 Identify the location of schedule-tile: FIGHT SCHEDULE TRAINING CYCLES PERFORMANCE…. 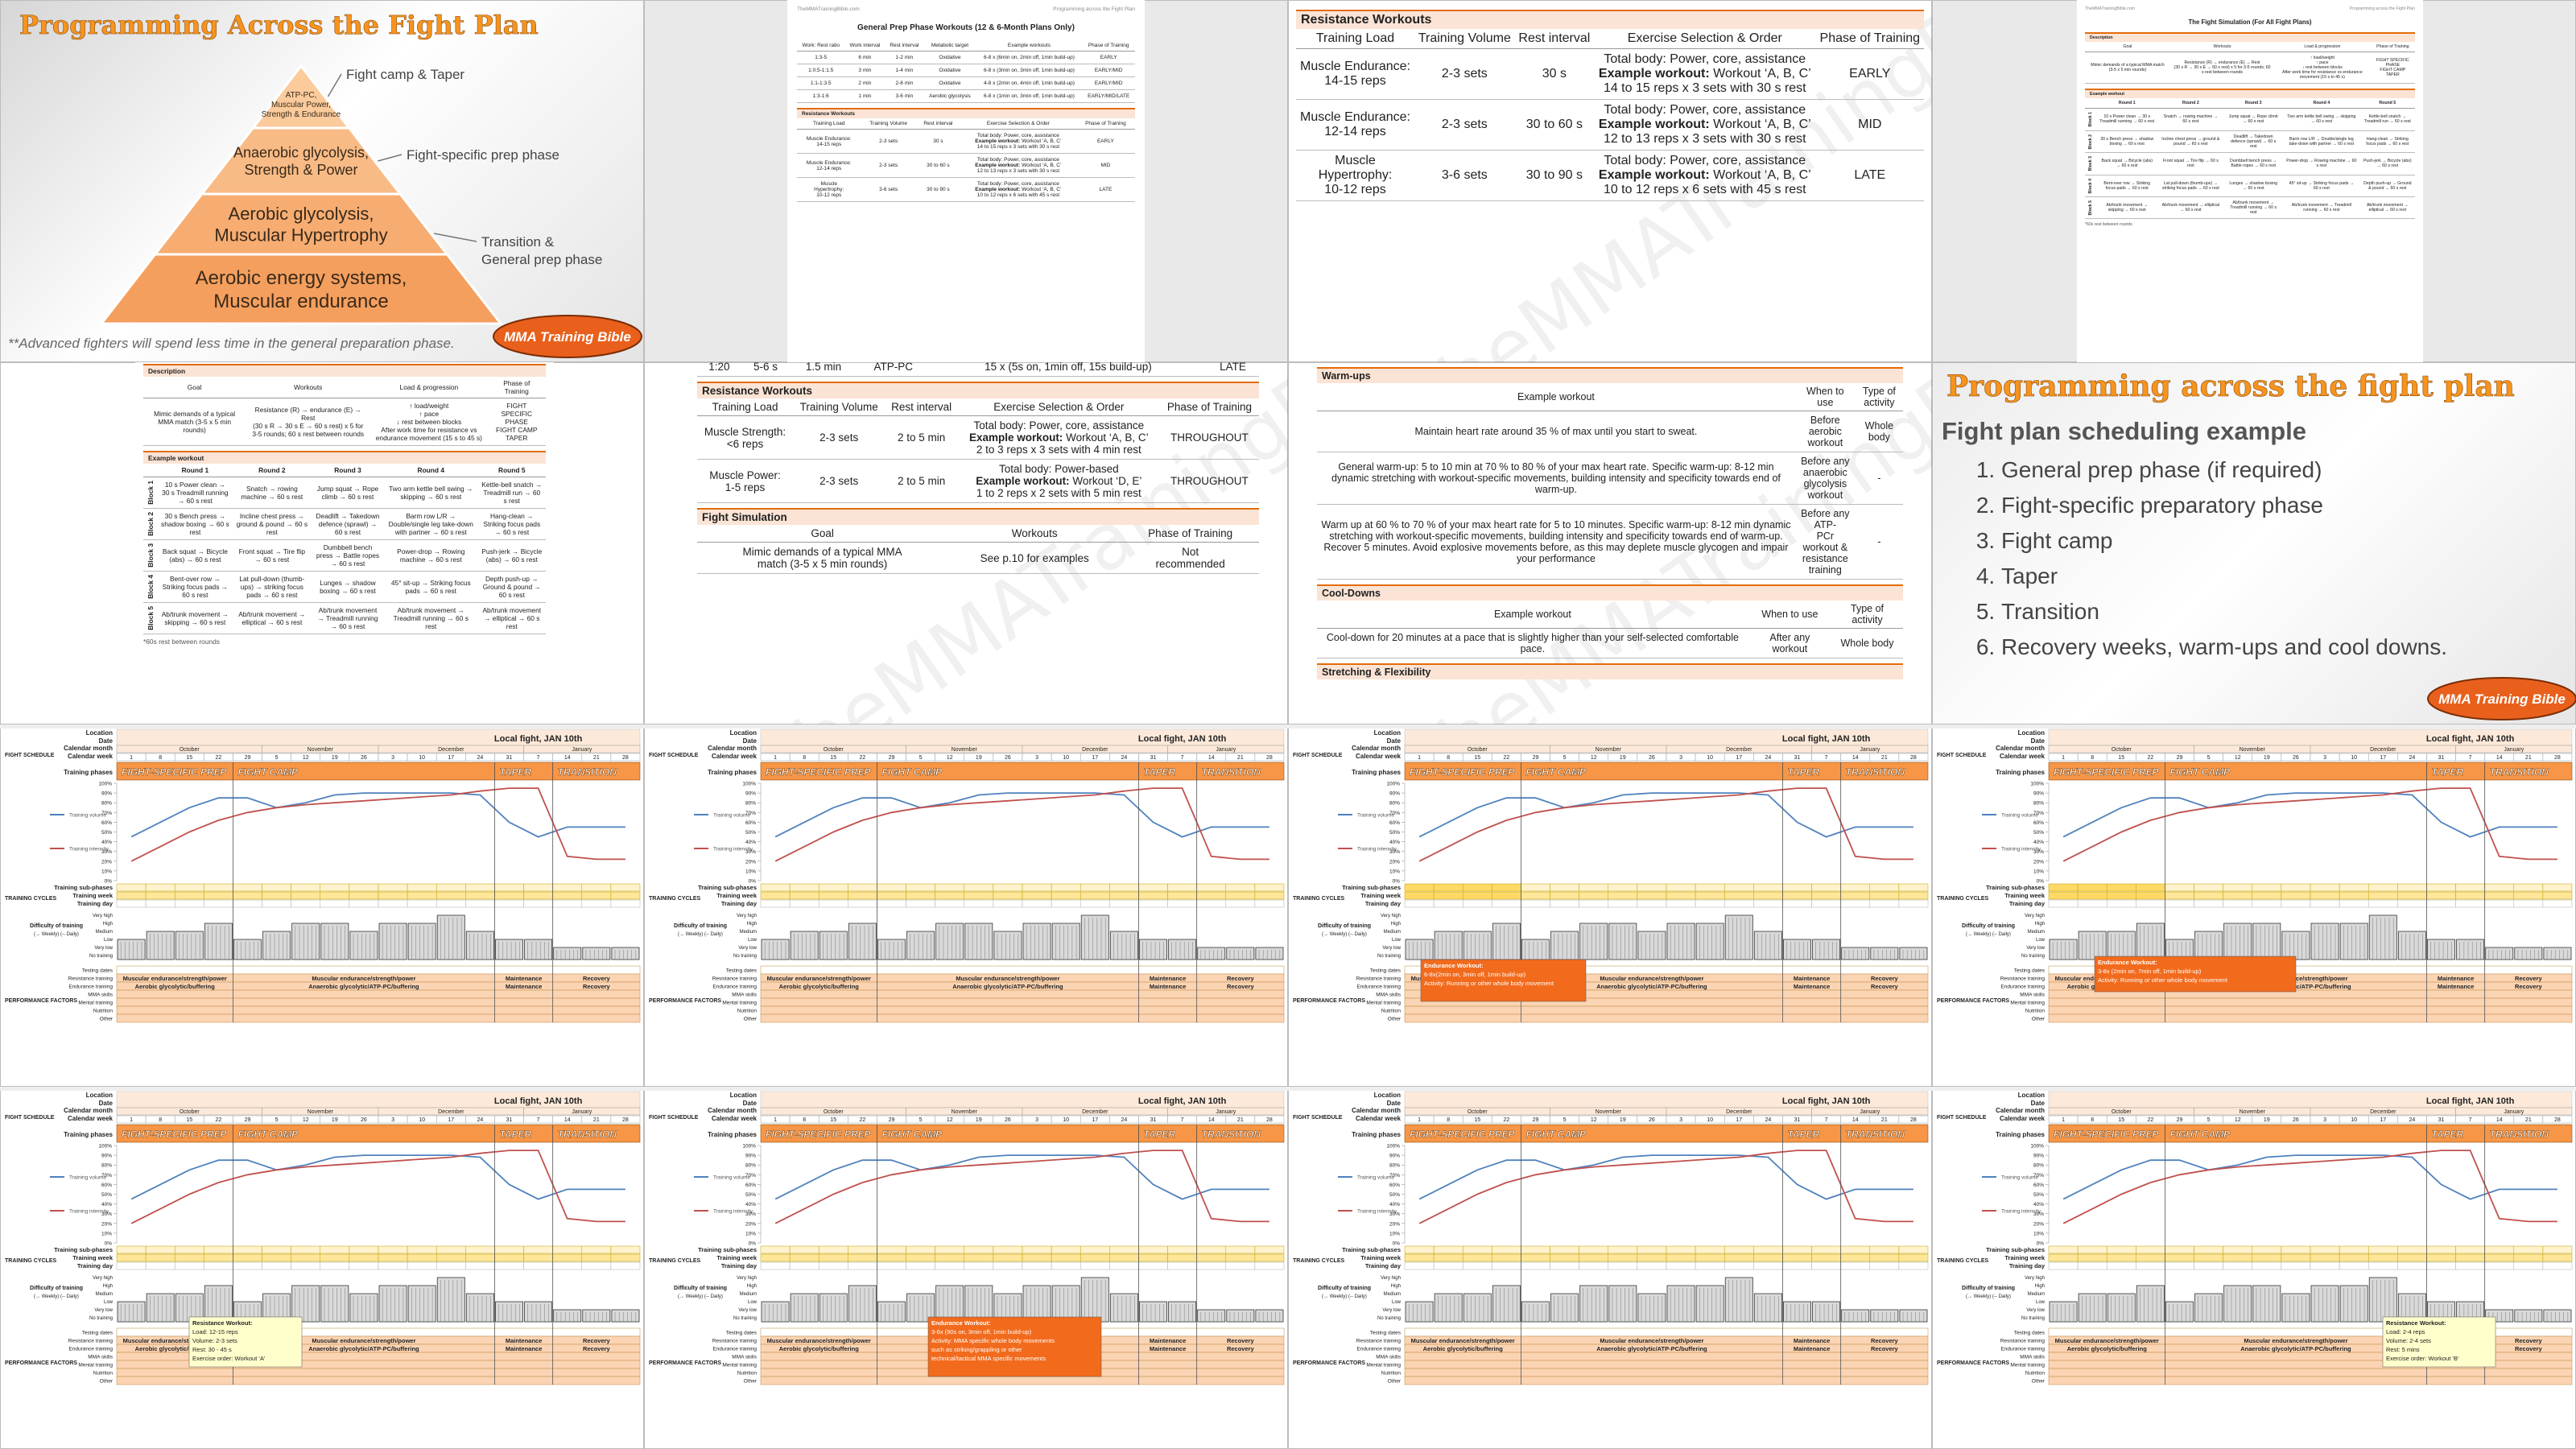
(966, 1268).